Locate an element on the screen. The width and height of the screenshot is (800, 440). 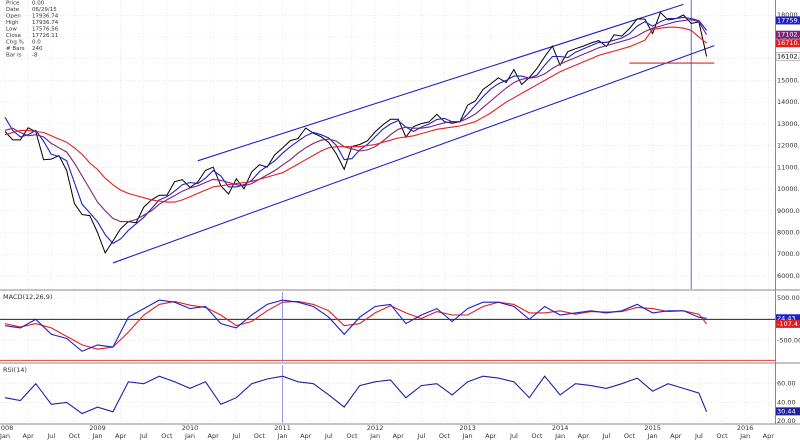
x-year-label: 2010 is located at coordinates (190, 428).